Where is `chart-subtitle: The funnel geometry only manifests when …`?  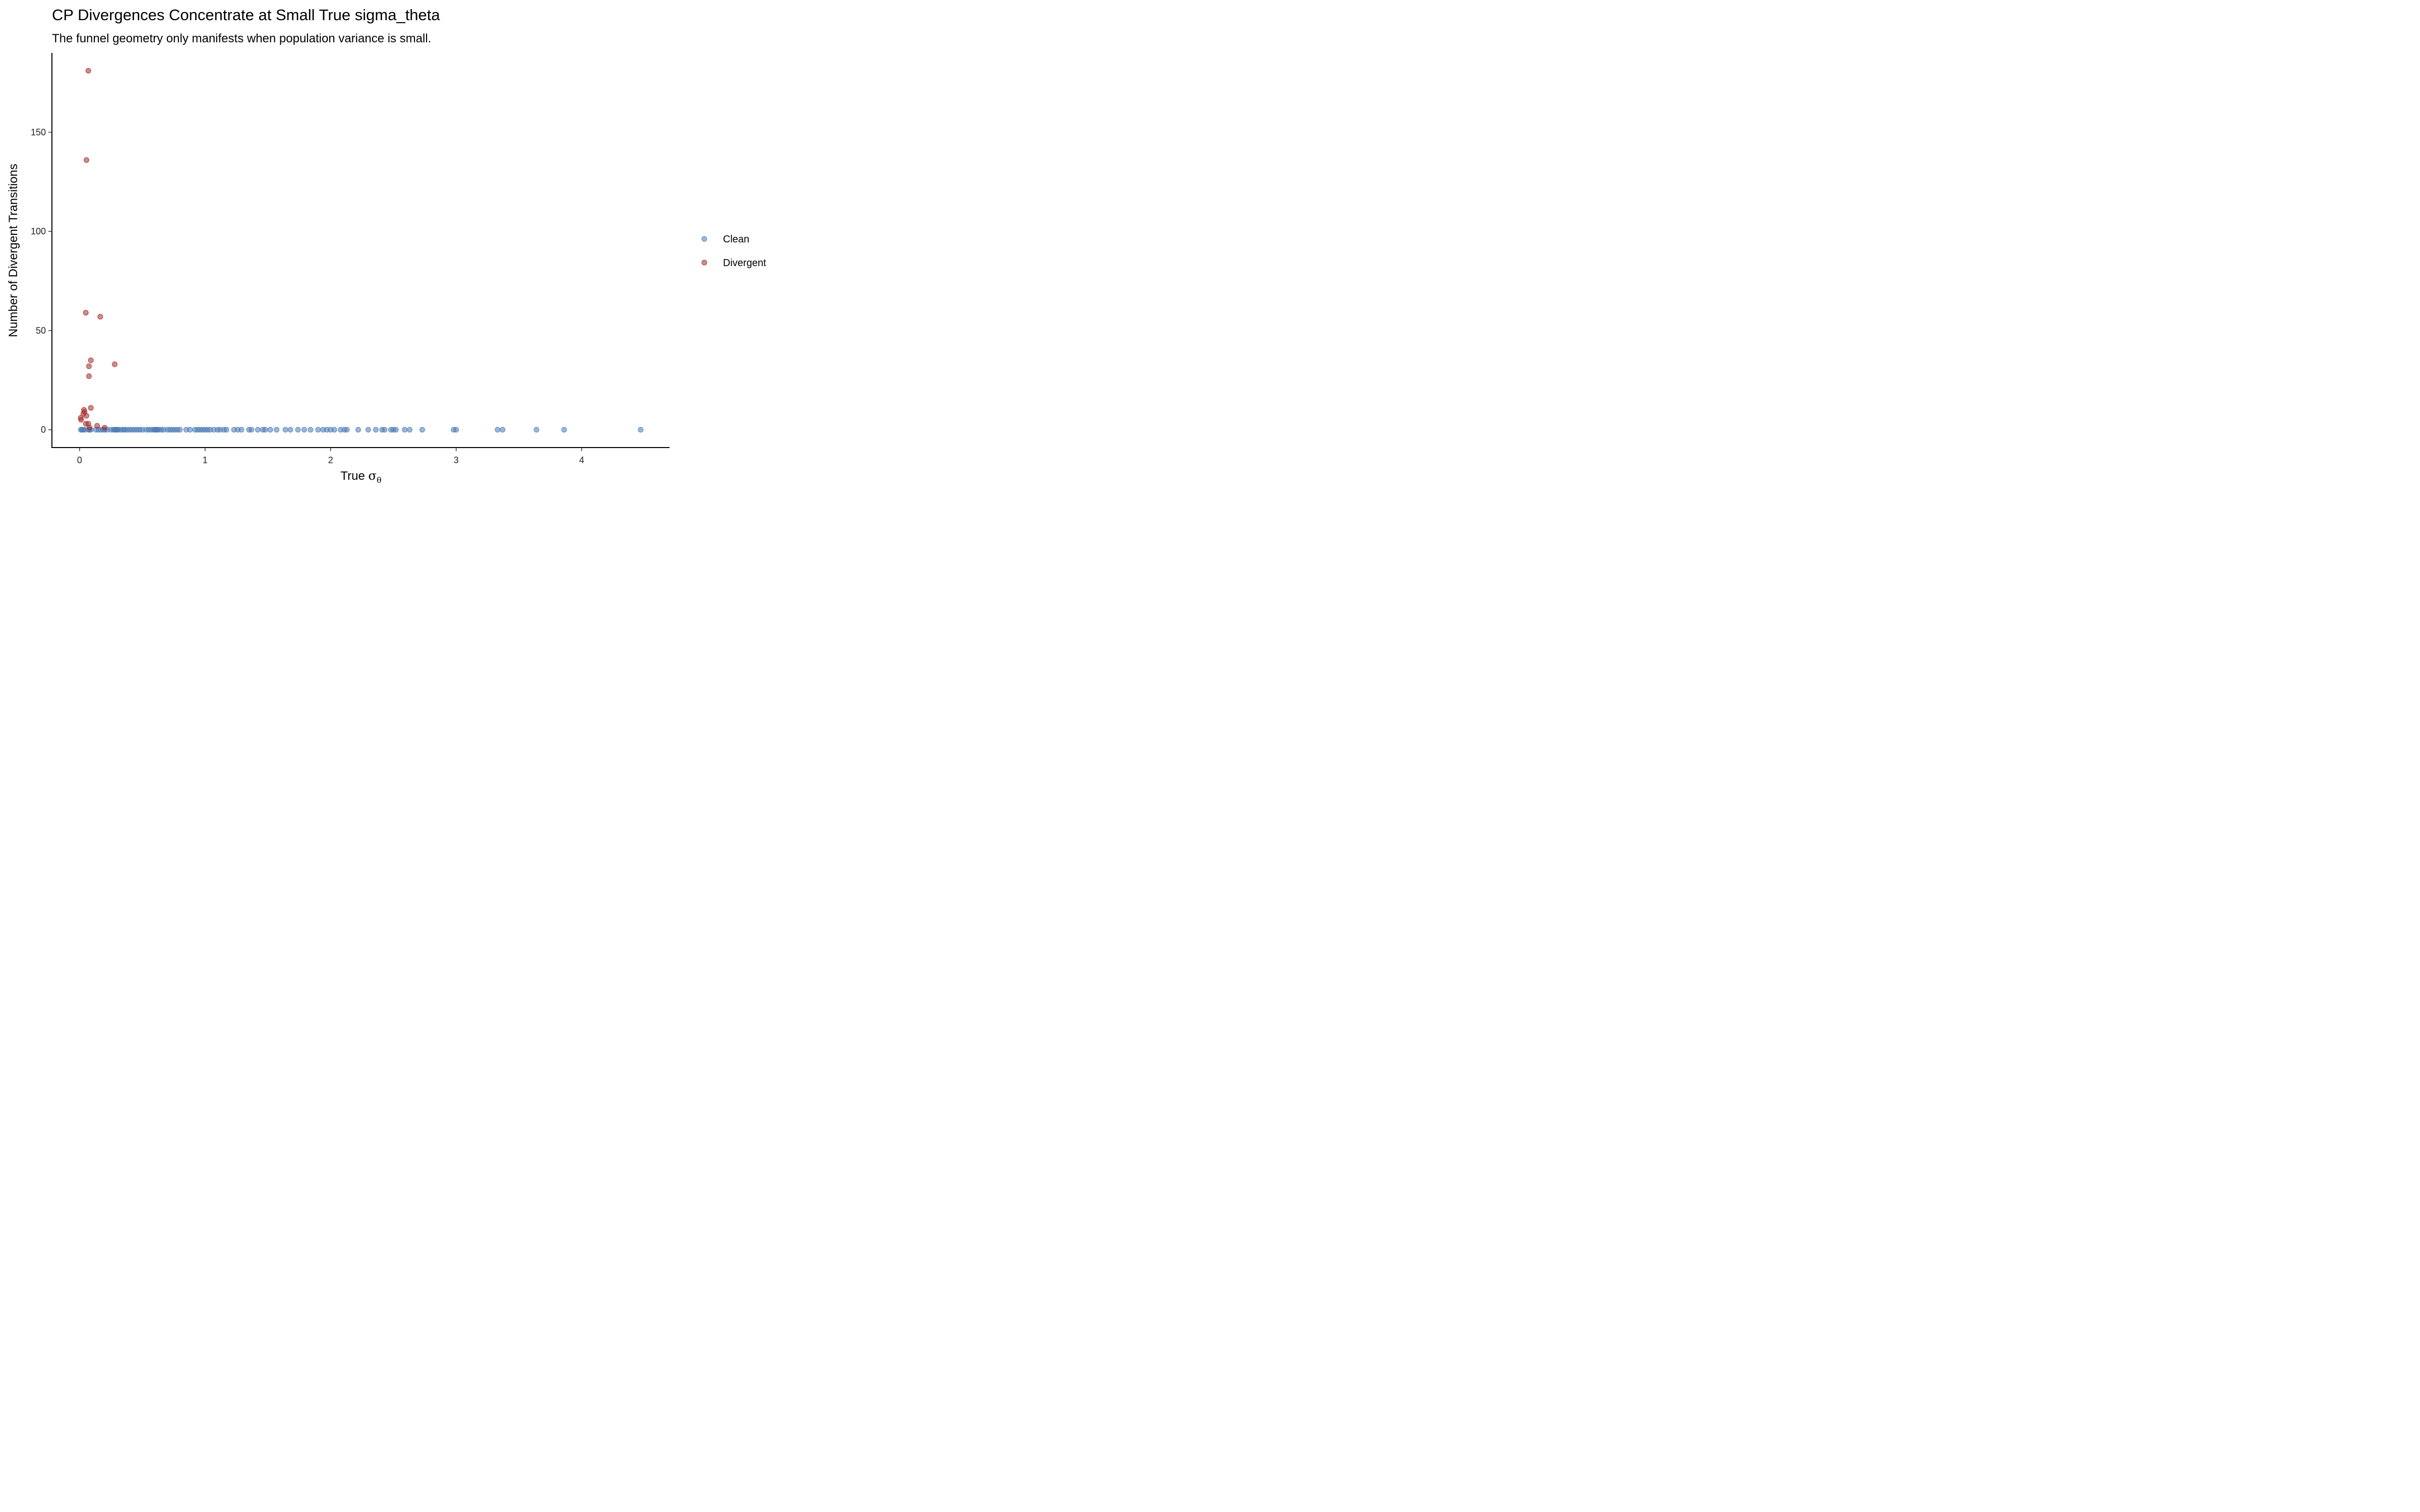
chart-subtitle: The funnel geometry only manifests when … is located at coordinates (241, 38).